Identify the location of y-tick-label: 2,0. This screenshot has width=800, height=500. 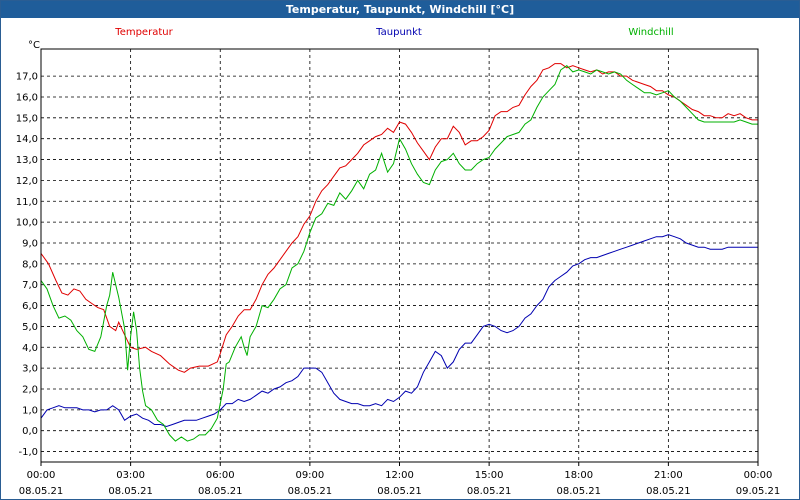
(30, 389).